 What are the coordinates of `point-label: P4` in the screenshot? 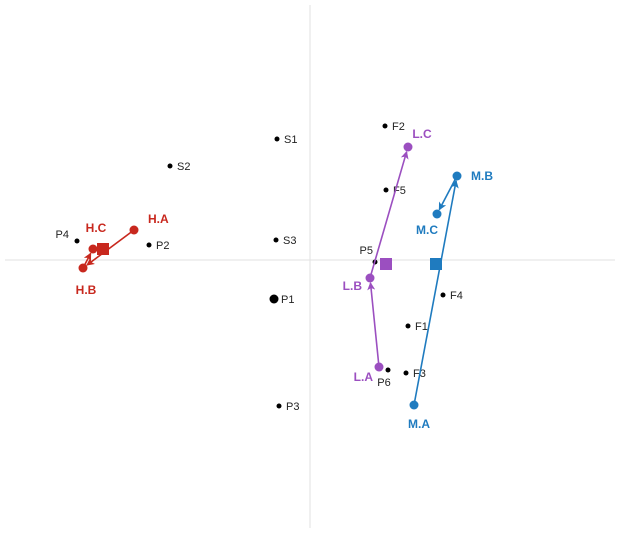 It's located at (62, 235).